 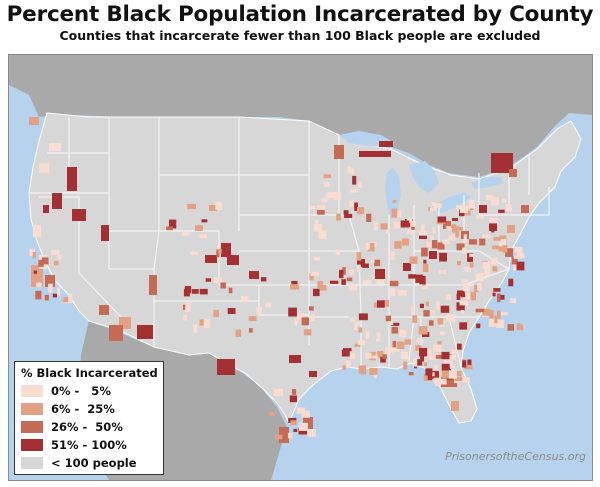 I want to click on legend-title: % Black Incarcerated, so click(x=89, y=373).